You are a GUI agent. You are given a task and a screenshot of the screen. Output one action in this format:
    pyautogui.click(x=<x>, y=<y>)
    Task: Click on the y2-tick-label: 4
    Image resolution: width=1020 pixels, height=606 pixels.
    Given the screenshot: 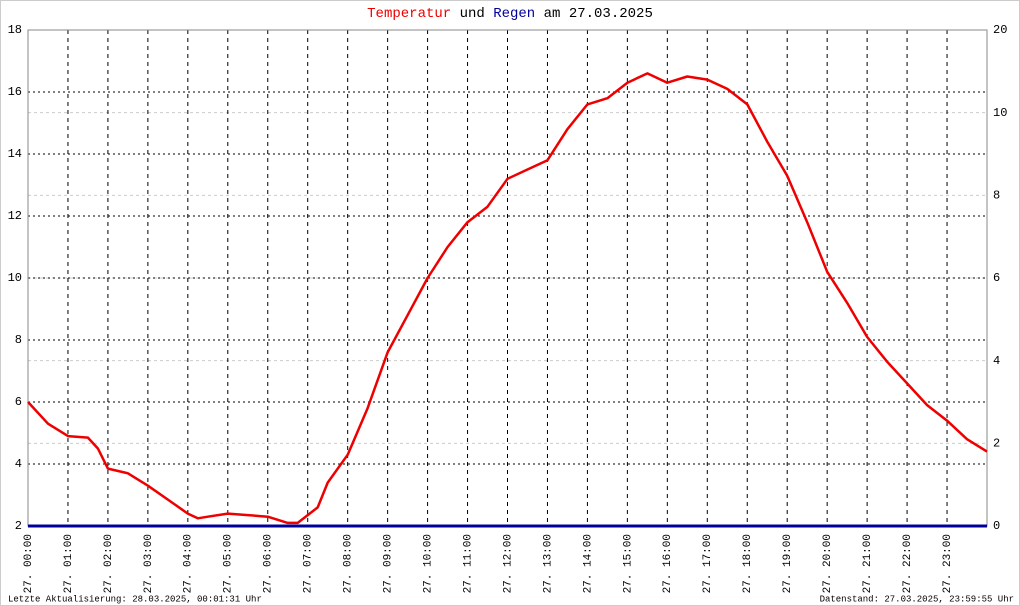 What is the action you would take?
    pyautogui.click(x=996, y=361)
    